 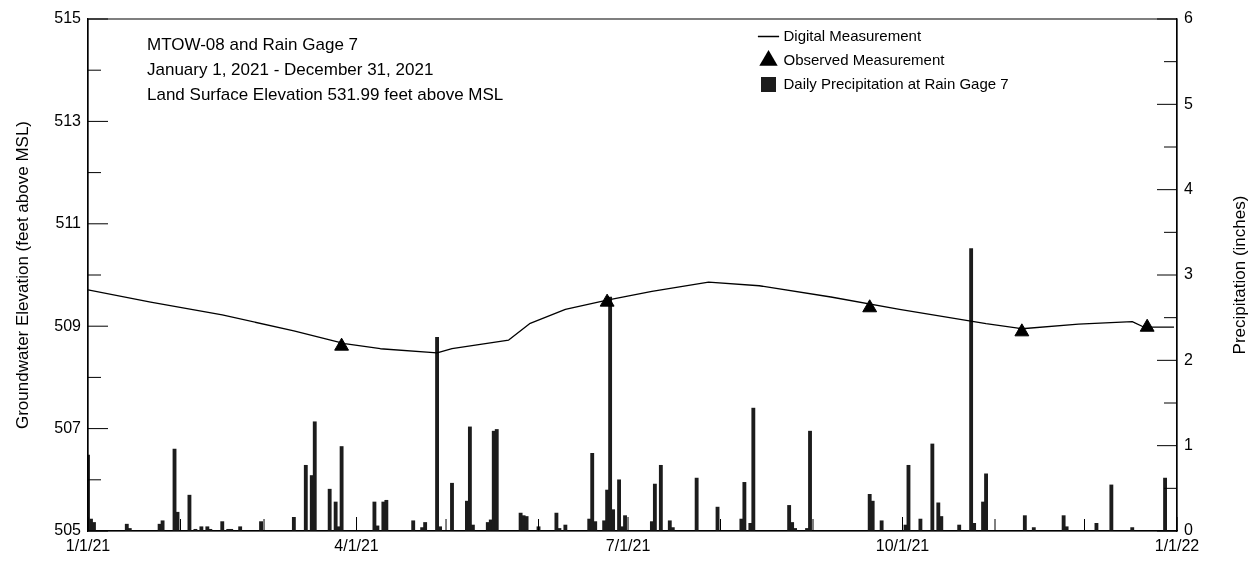 I want to click on y-tick-label: 511, so click(x=68, y=223).